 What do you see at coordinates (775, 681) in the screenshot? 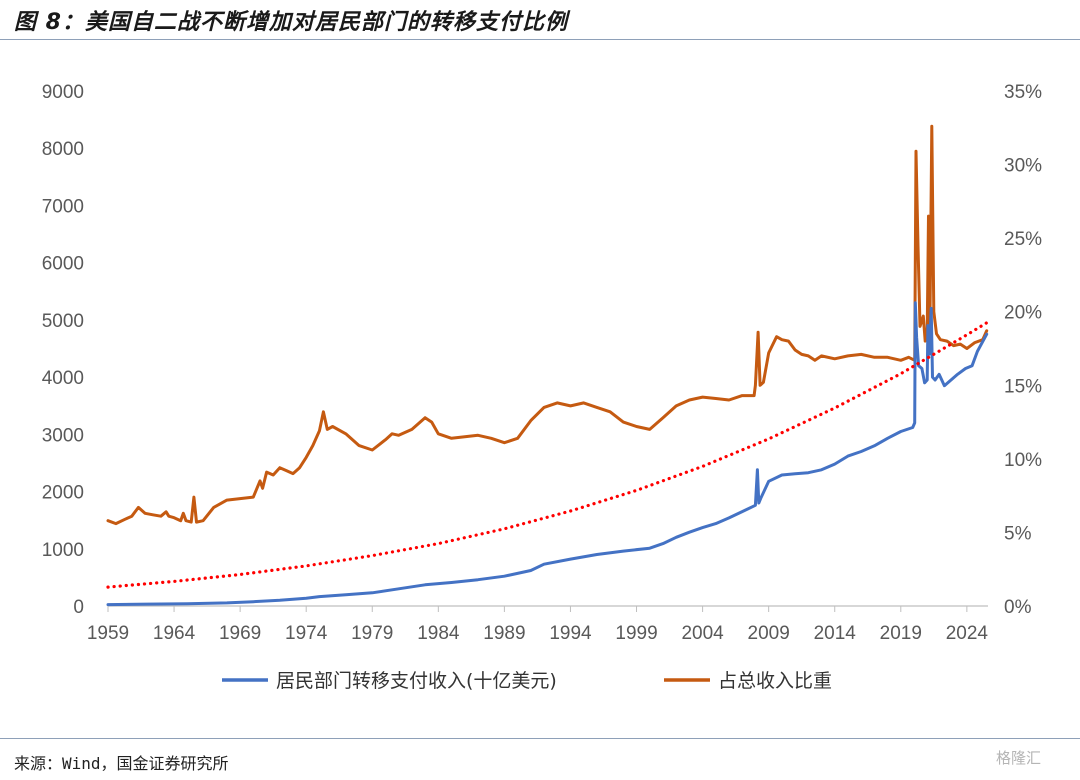
I see `legend-label: 占总收入比重` at bounding box center [775, 681].